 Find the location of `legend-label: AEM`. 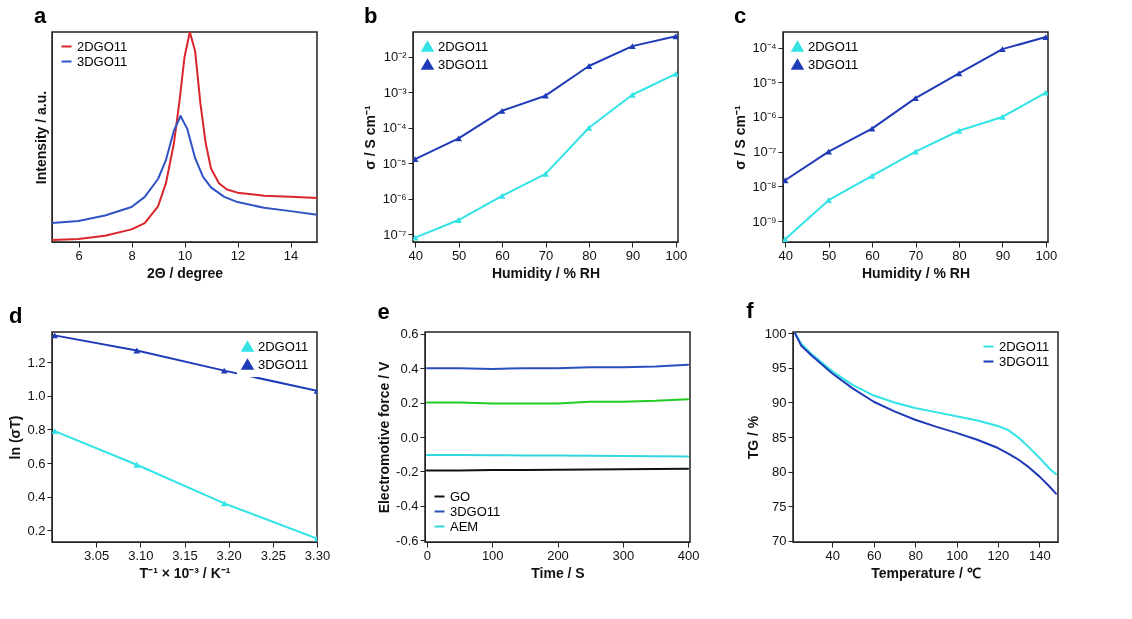

legend-label: AEM is located at coordinates (464, 526).